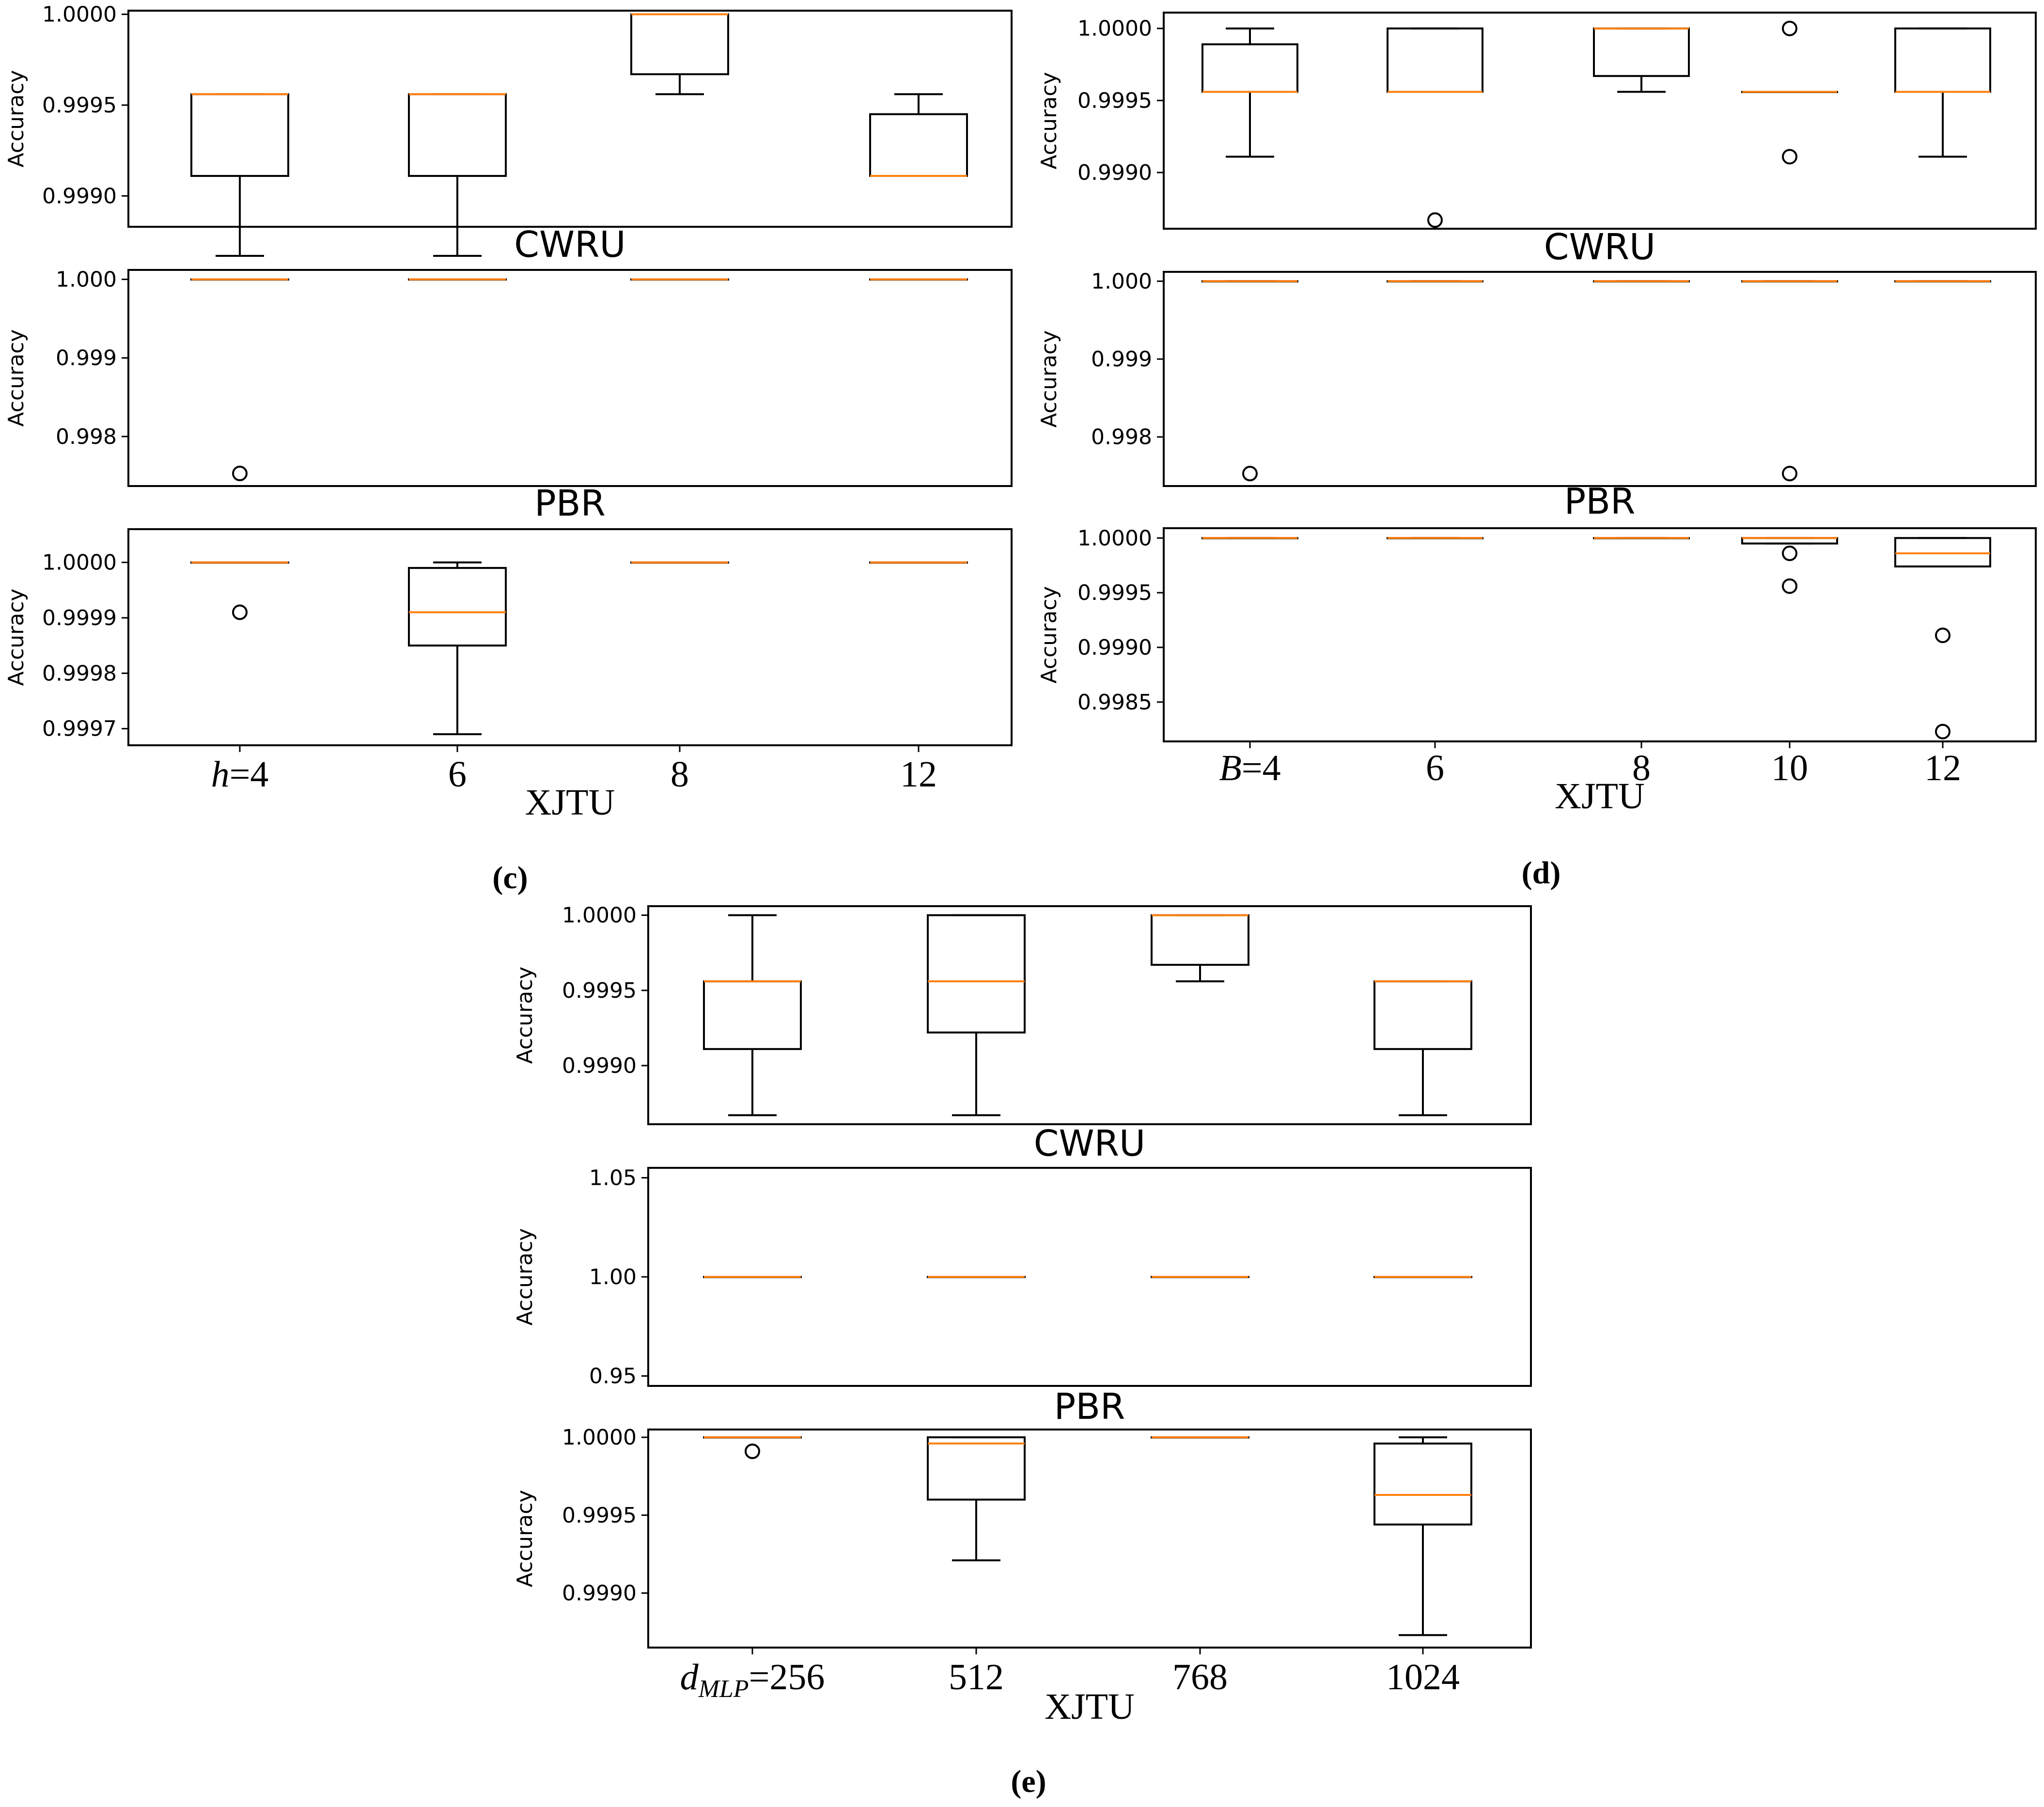 This screenshot has width=2044, height=1807. Describe the element at coordinates (1028, 1782) in the screenshot. I see `panel-label: (e)` at that location.